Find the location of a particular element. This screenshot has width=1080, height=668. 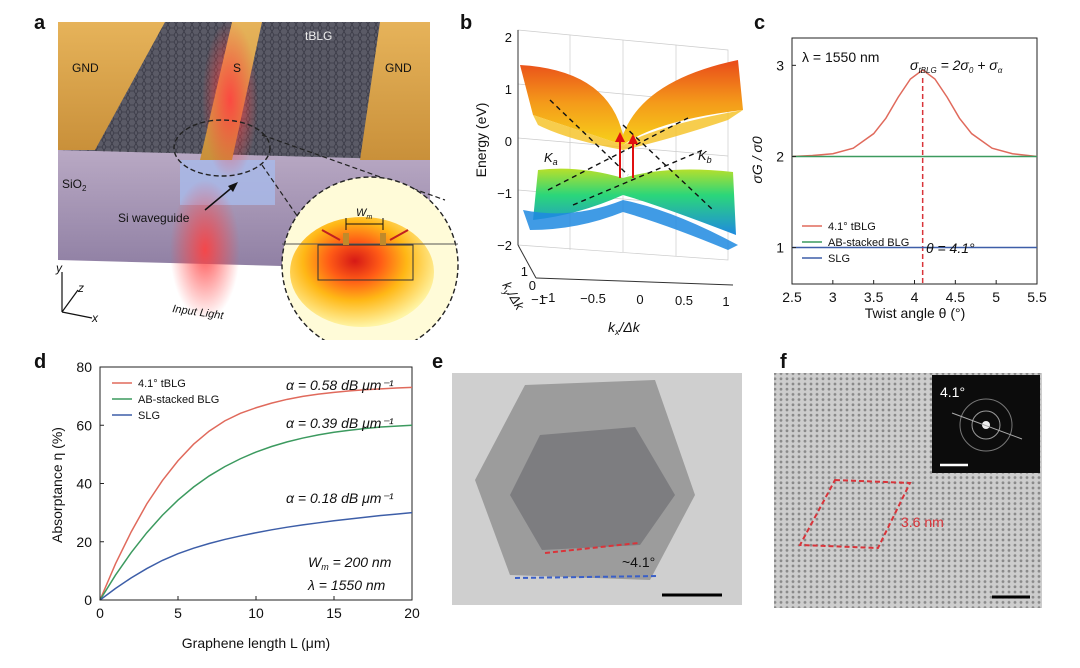

y-tick-label: 2 is located at coordinates (780, 156).